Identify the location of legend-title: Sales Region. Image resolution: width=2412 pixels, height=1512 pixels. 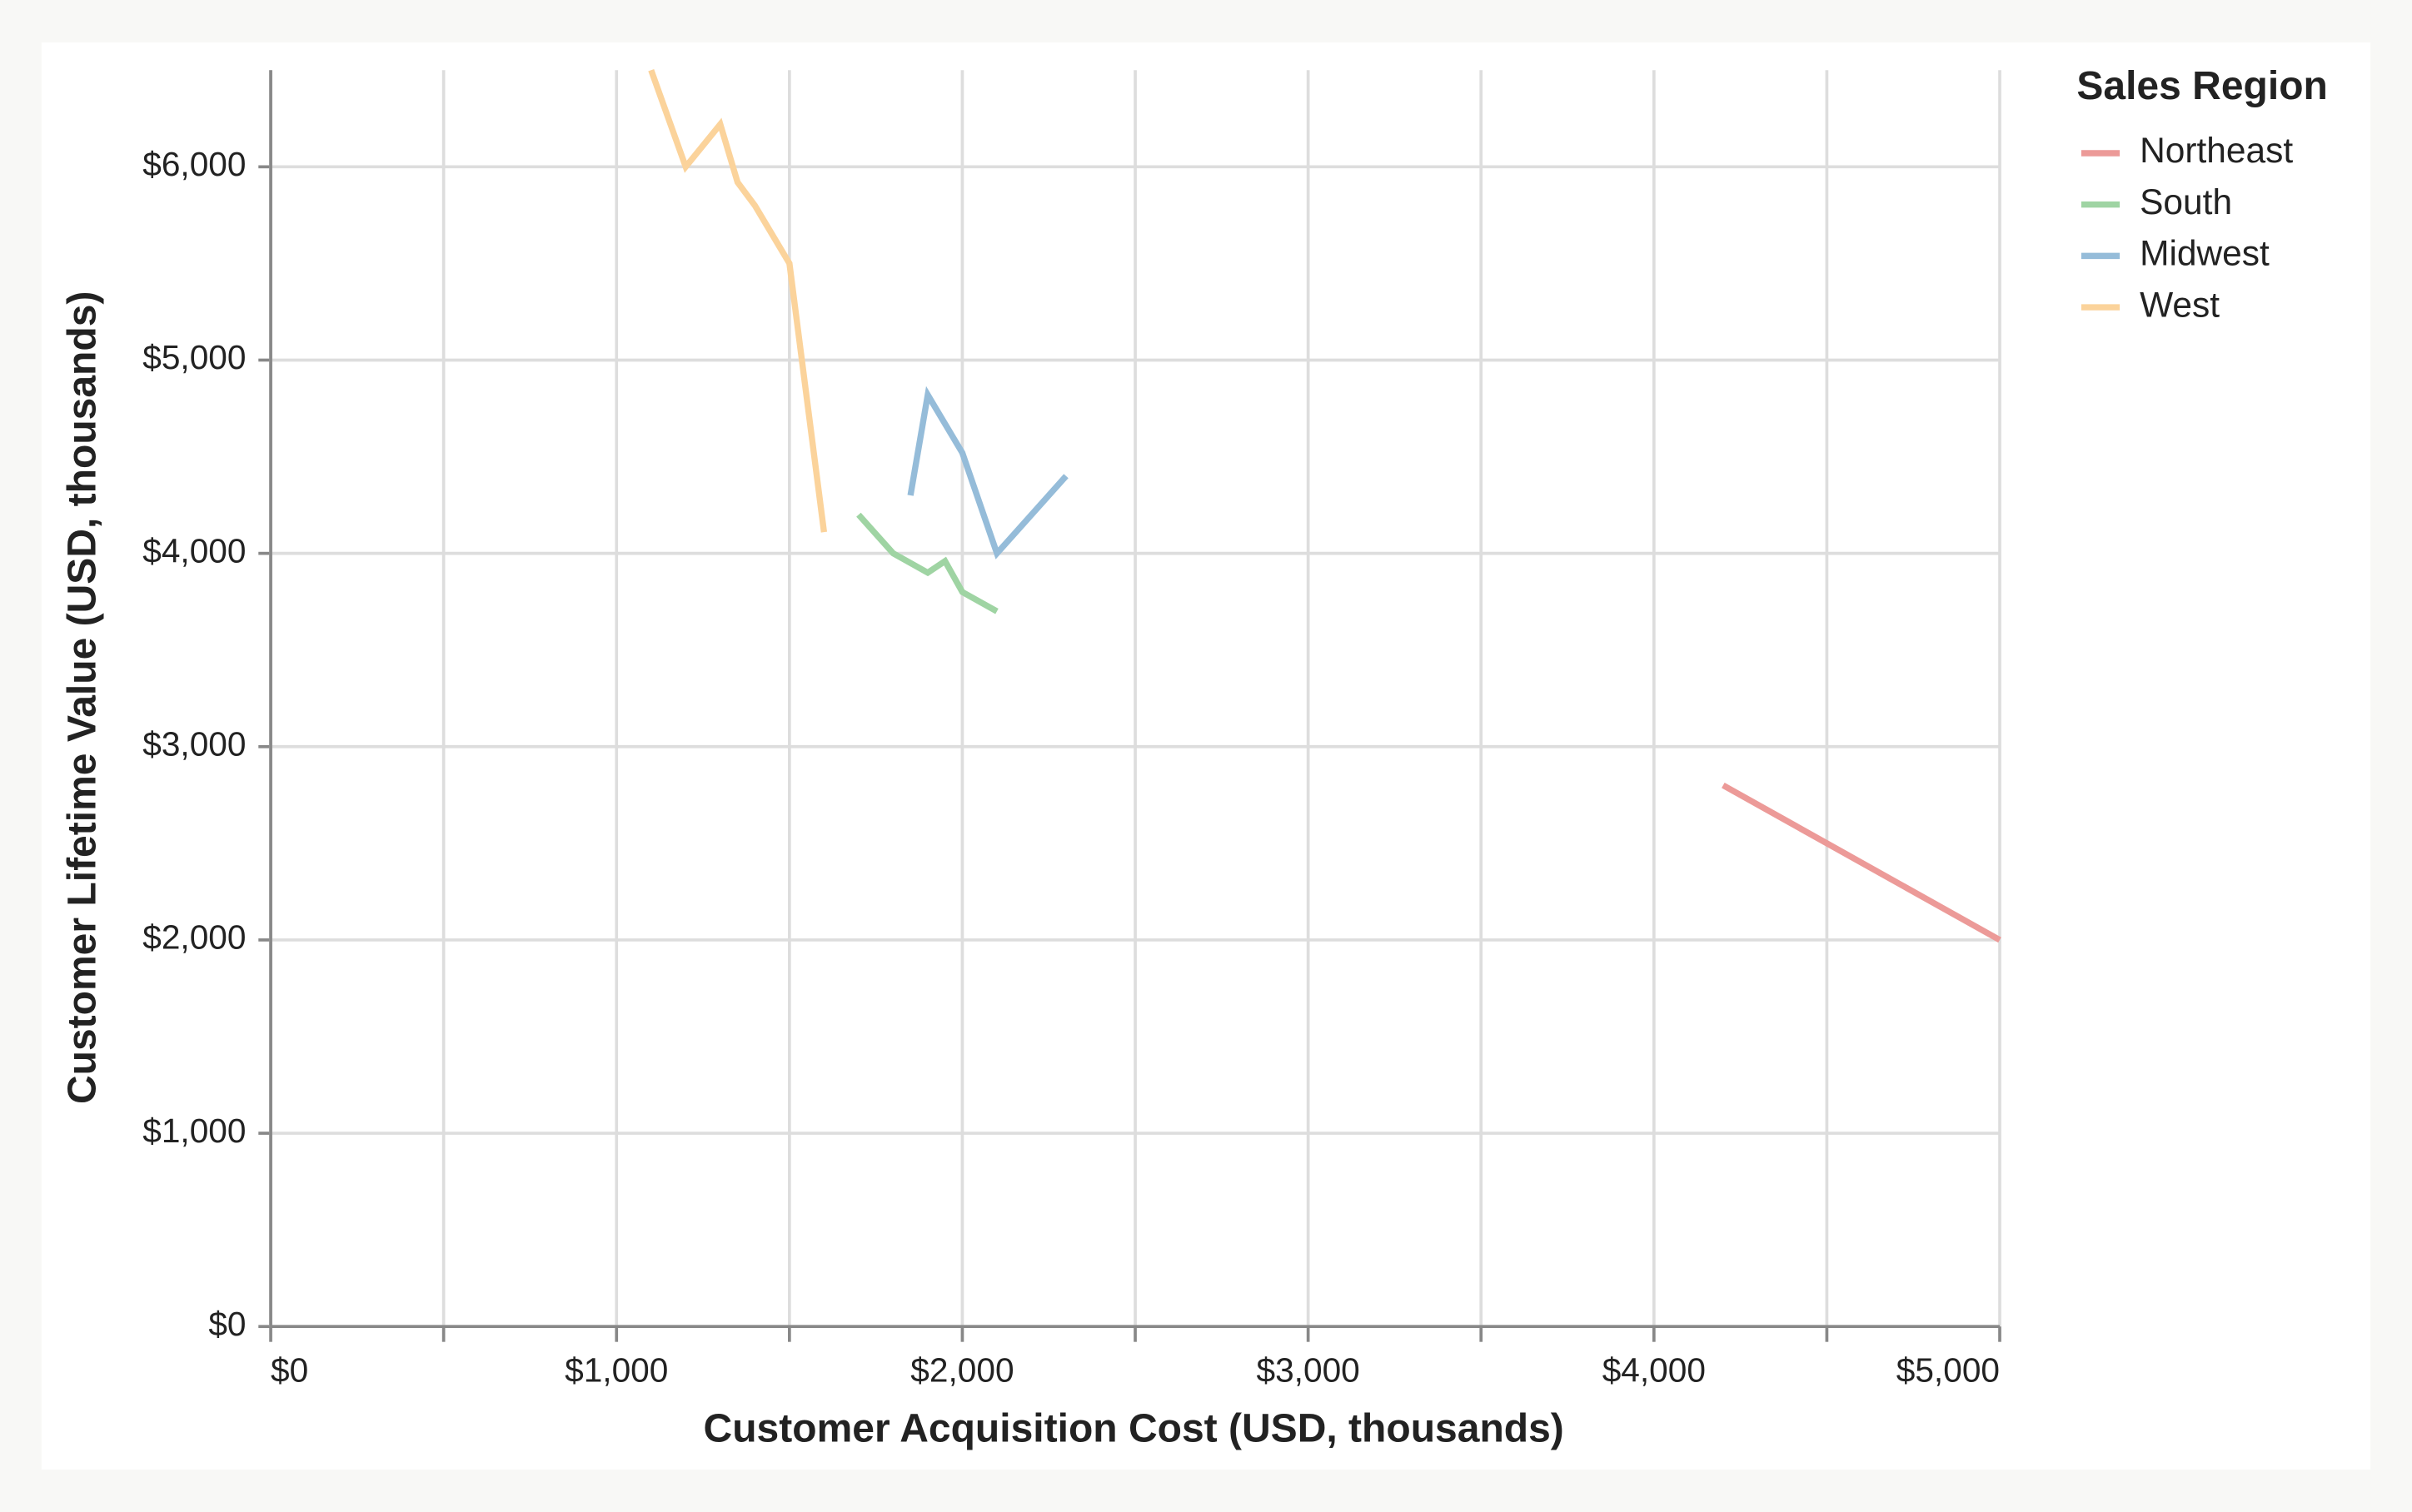
(2202, 86).